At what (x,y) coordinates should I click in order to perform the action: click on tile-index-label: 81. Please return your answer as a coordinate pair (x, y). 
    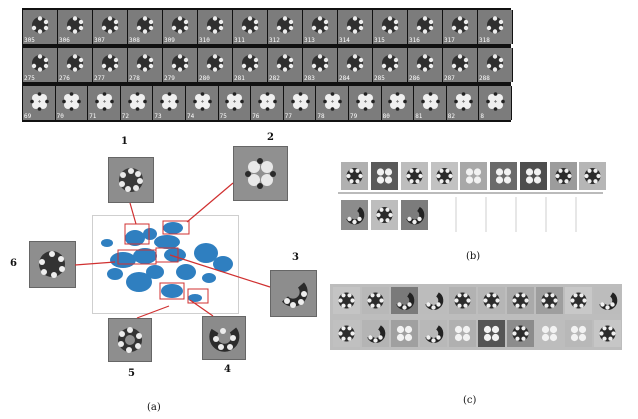
    Looking at the image, I should click on (419, 116).